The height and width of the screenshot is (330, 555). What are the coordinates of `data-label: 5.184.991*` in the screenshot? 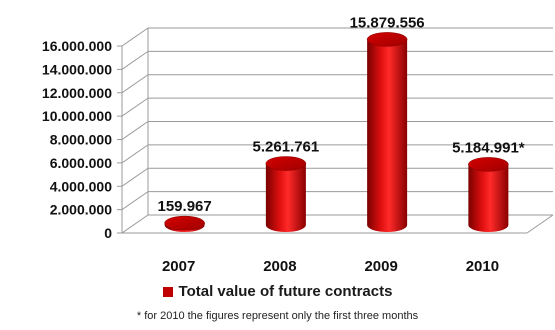 It's located at (488, 147).